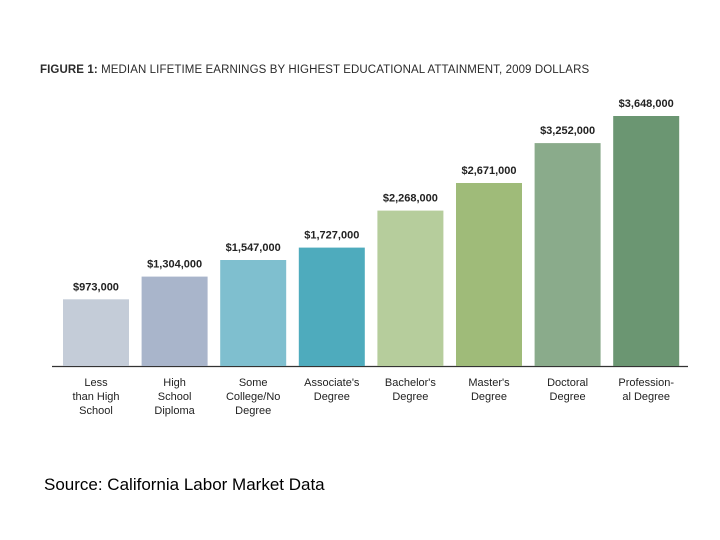 This screenshot has height=540, width=720. What do you see at coordinates (253, 248) in the screenshot?
I see `value-label-3: $1,547,000` at bounding box center [253, 248].